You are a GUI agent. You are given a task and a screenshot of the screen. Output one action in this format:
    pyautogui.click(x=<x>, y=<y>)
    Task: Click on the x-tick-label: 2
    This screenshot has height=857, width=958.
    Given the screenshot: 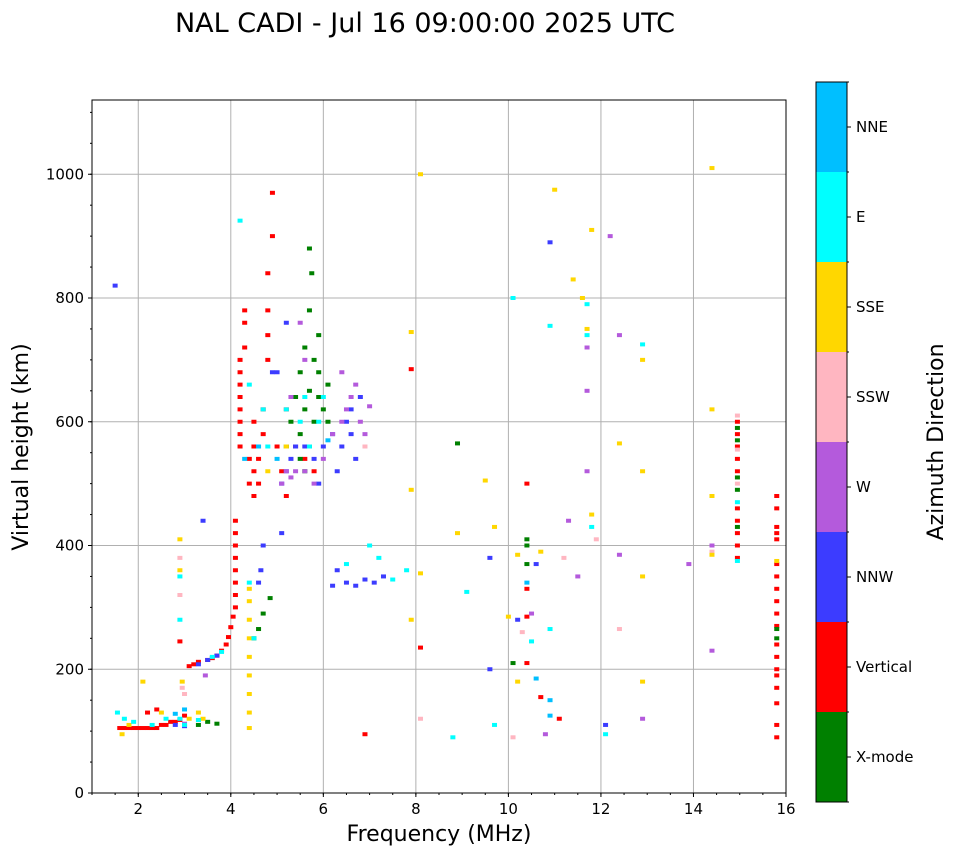 What is the action you would take?
    pyautogui.click(x=138, y=809)
    